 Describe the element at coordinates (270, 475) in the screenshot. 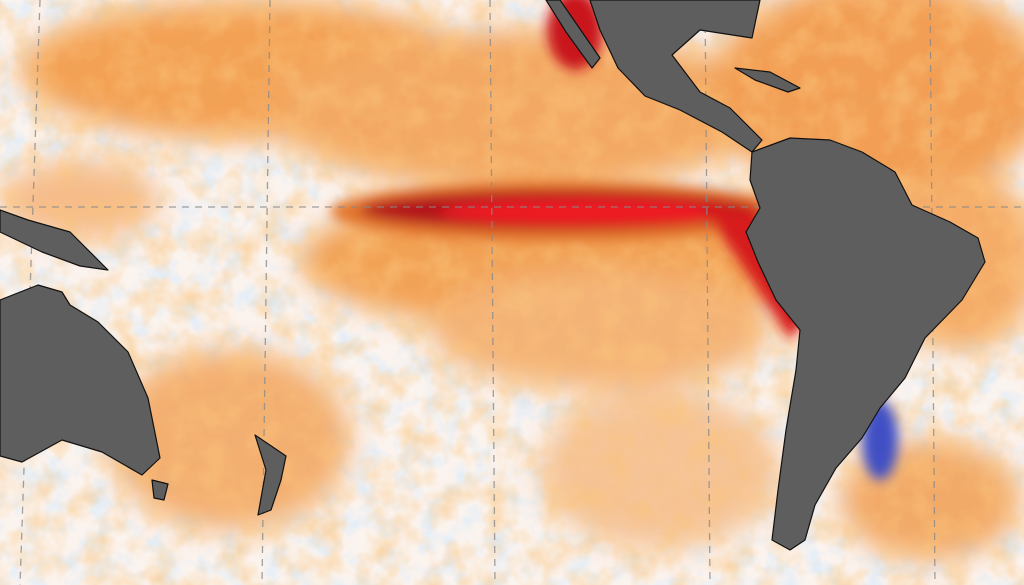

I see `new-zealand` at that location.